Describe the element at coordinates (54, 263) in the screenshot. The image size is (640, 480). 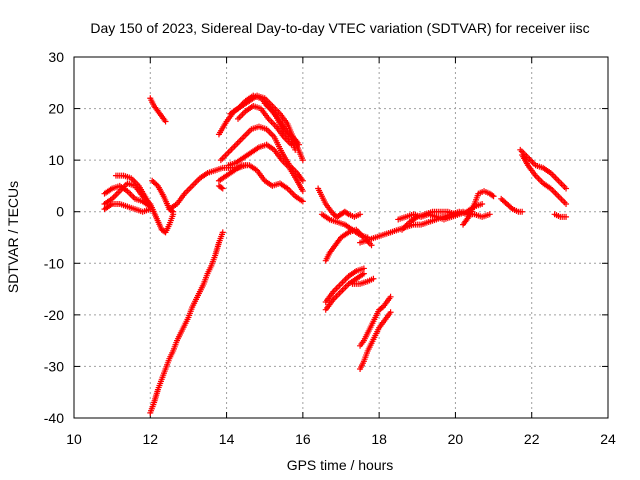
I see `y-tick-label: -10` at that location.